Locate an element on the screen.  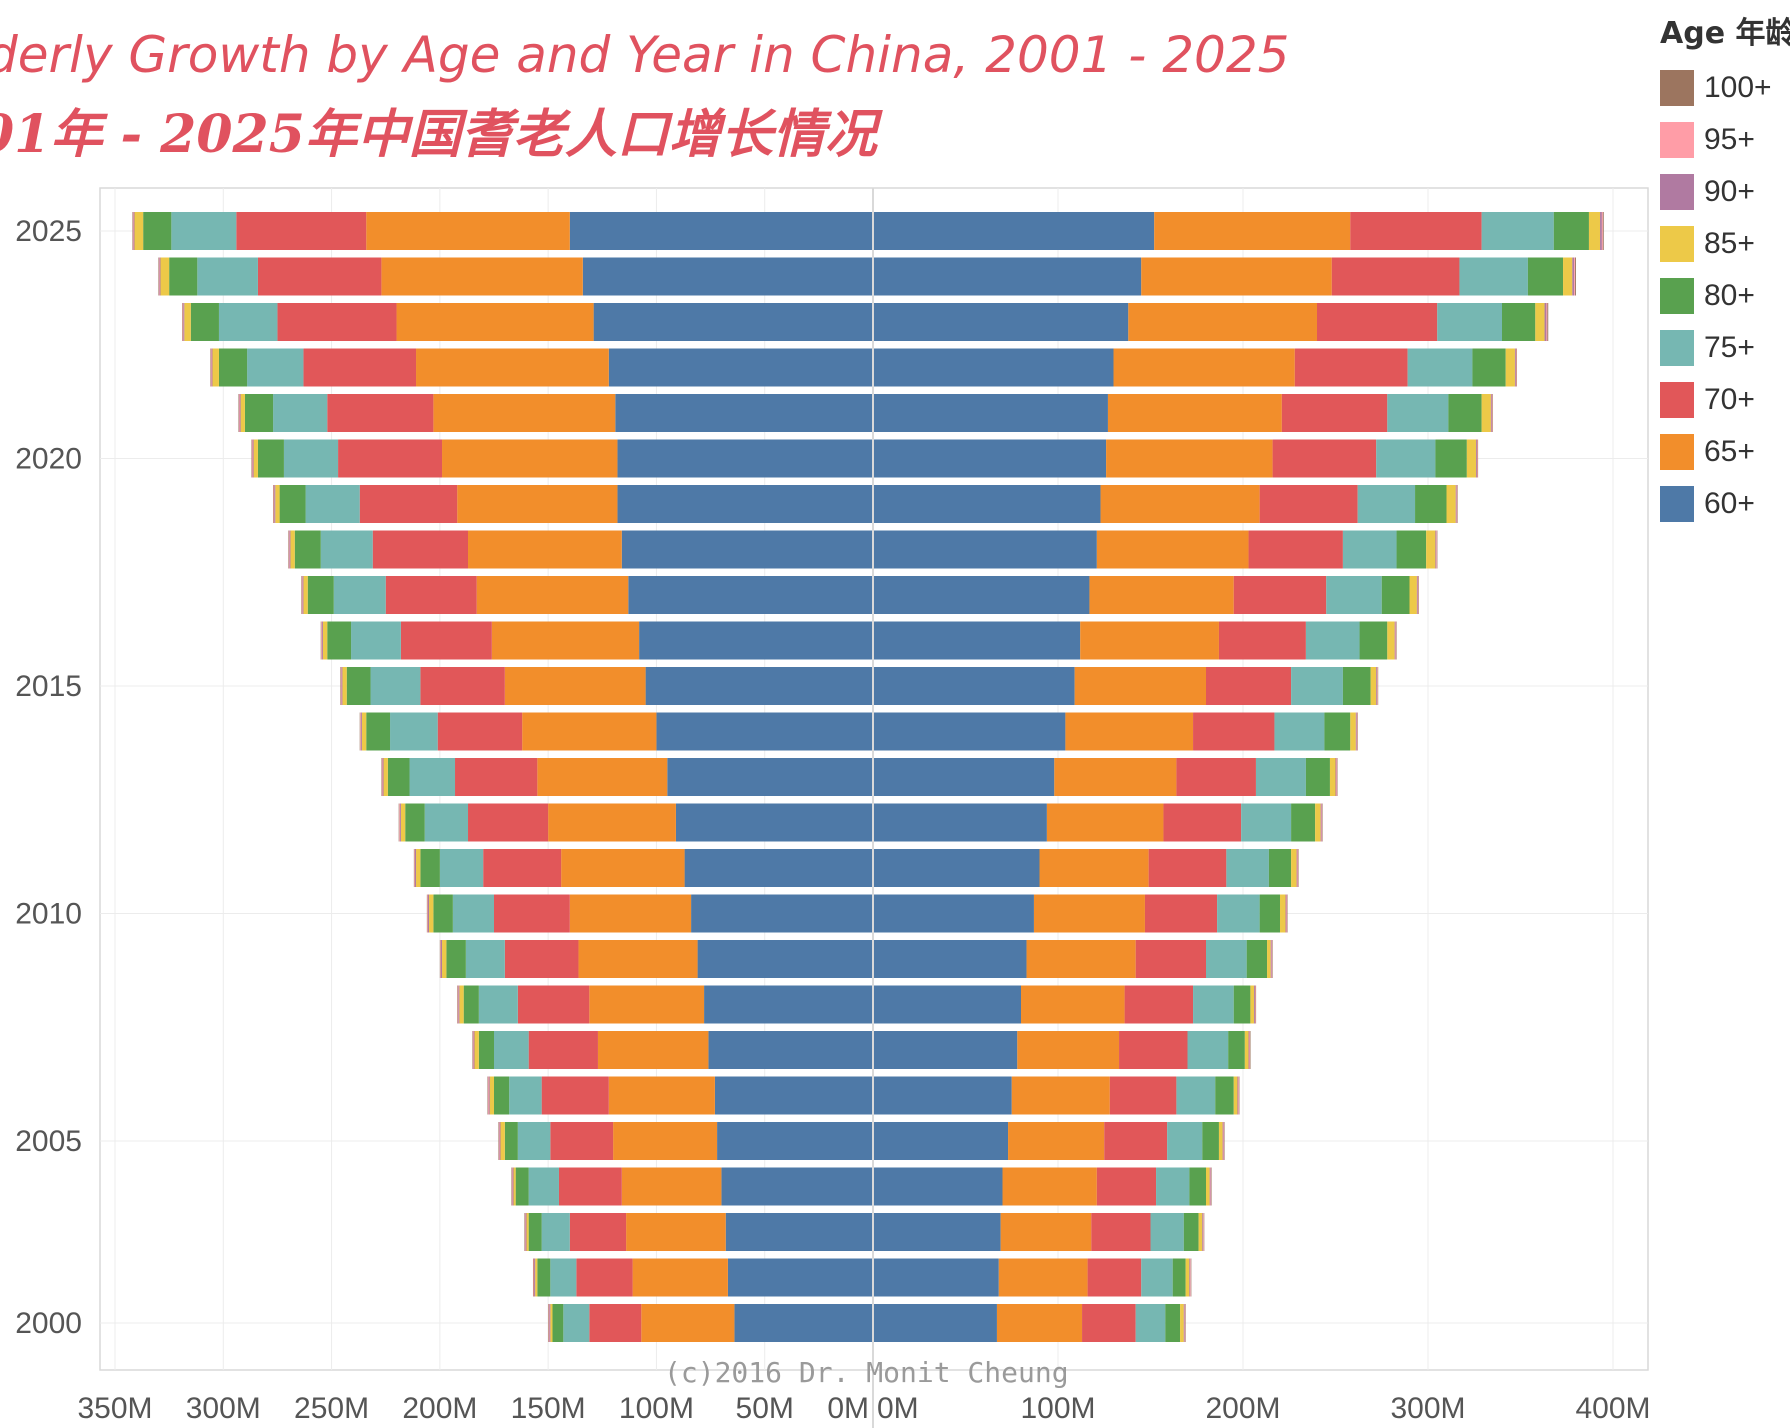
bar-right-90plus-2003 is located at coordinates (1203, 1232).